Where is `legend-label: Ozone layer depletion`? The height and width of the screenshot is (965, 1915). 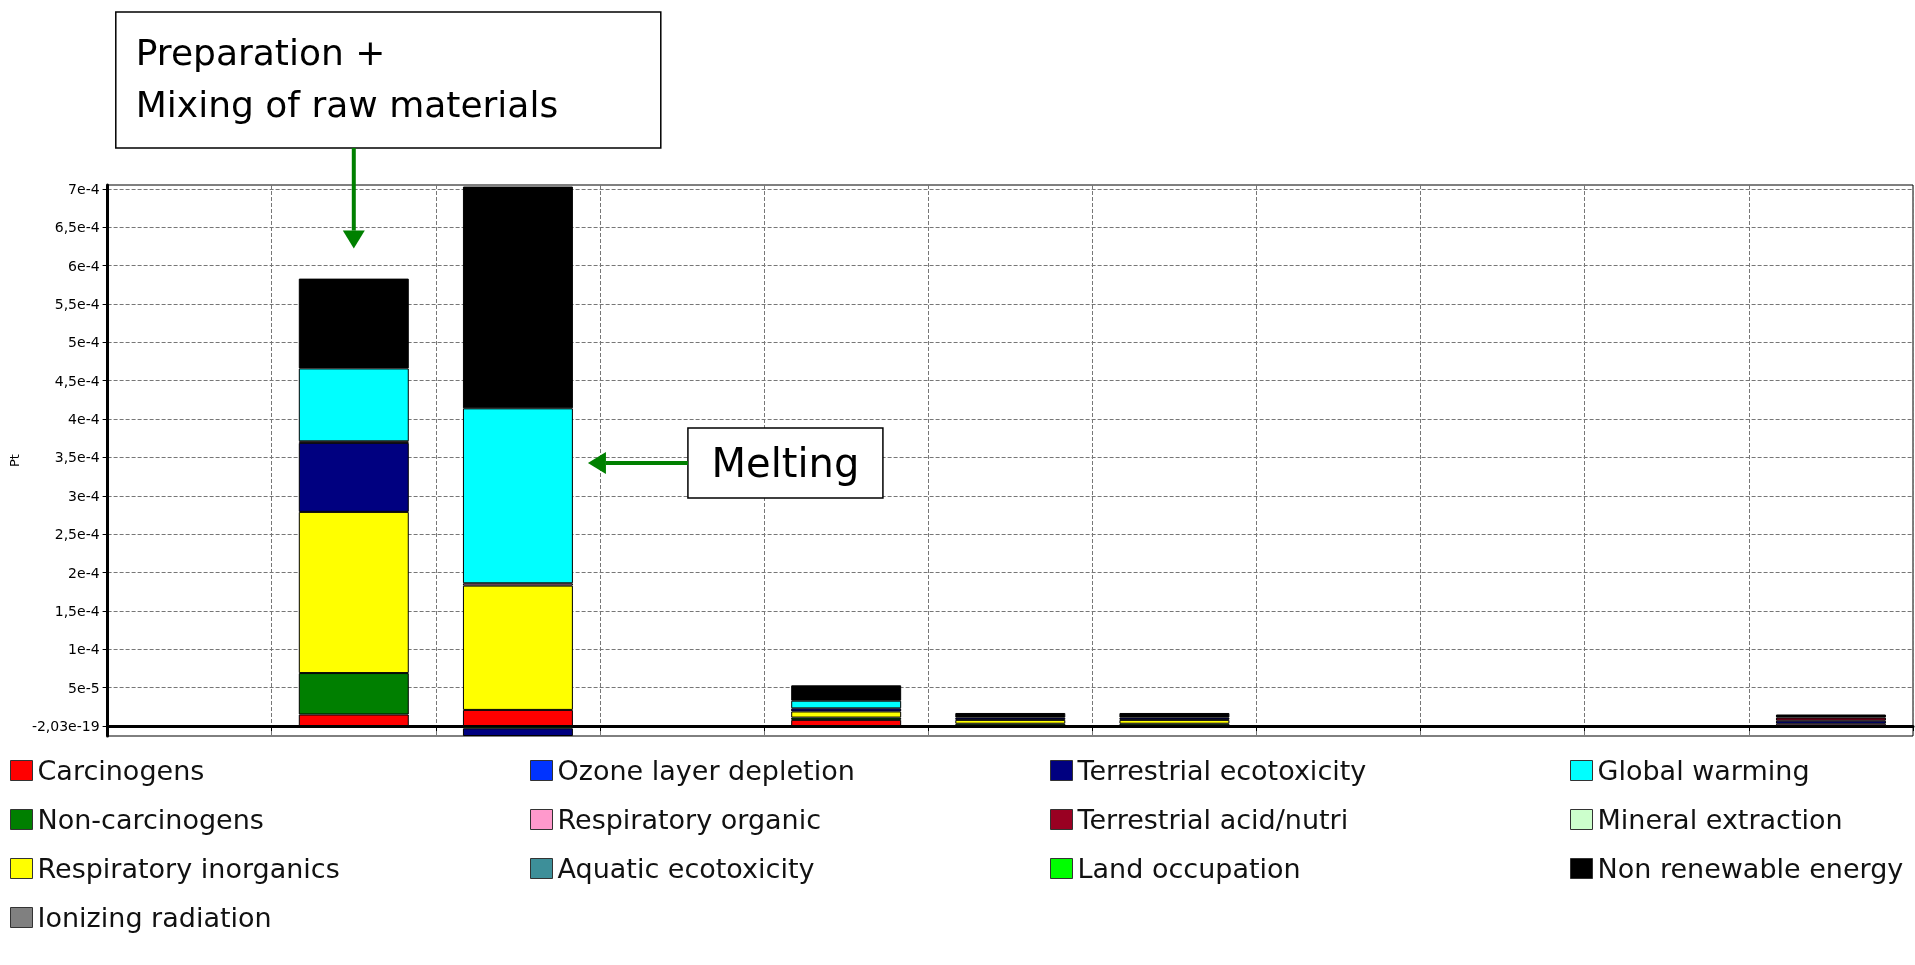 legend-label: Ozone layer depletion is located at coordinates (706, 770).